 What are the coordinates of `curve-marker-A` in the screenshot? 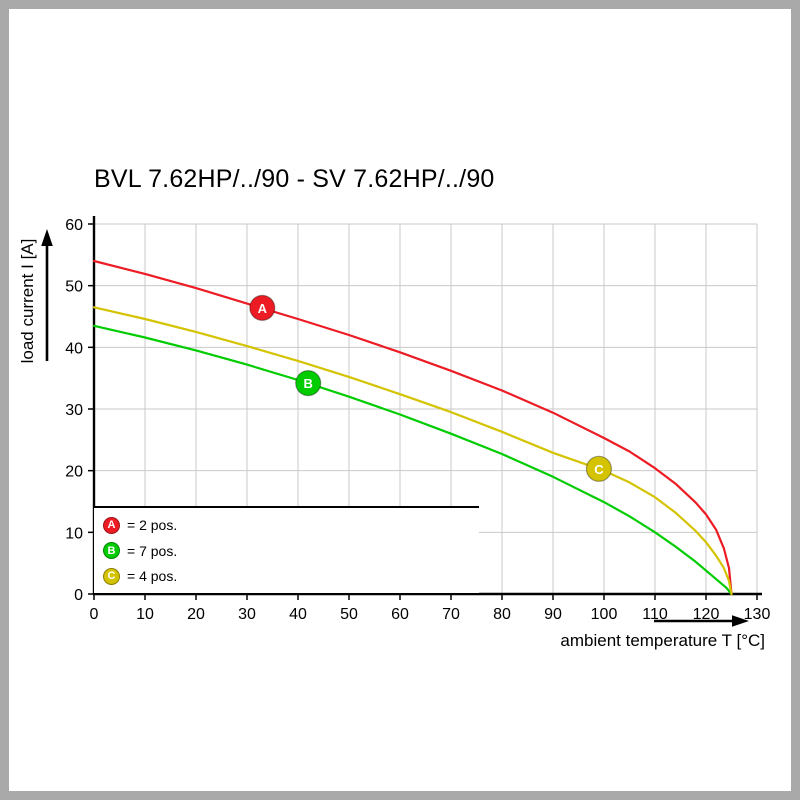 It's located at (262, 307).